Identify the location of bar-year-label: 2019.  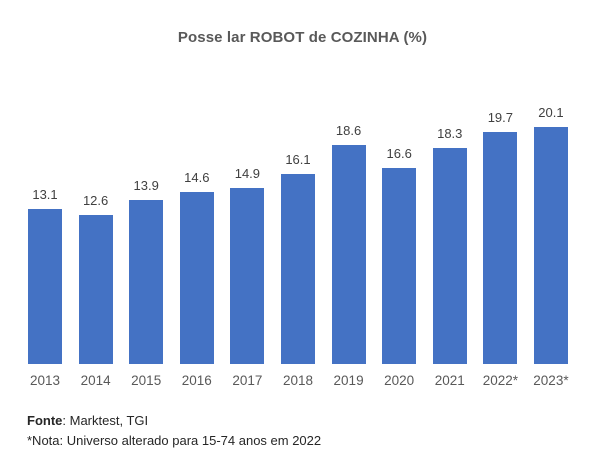
(348, 380).